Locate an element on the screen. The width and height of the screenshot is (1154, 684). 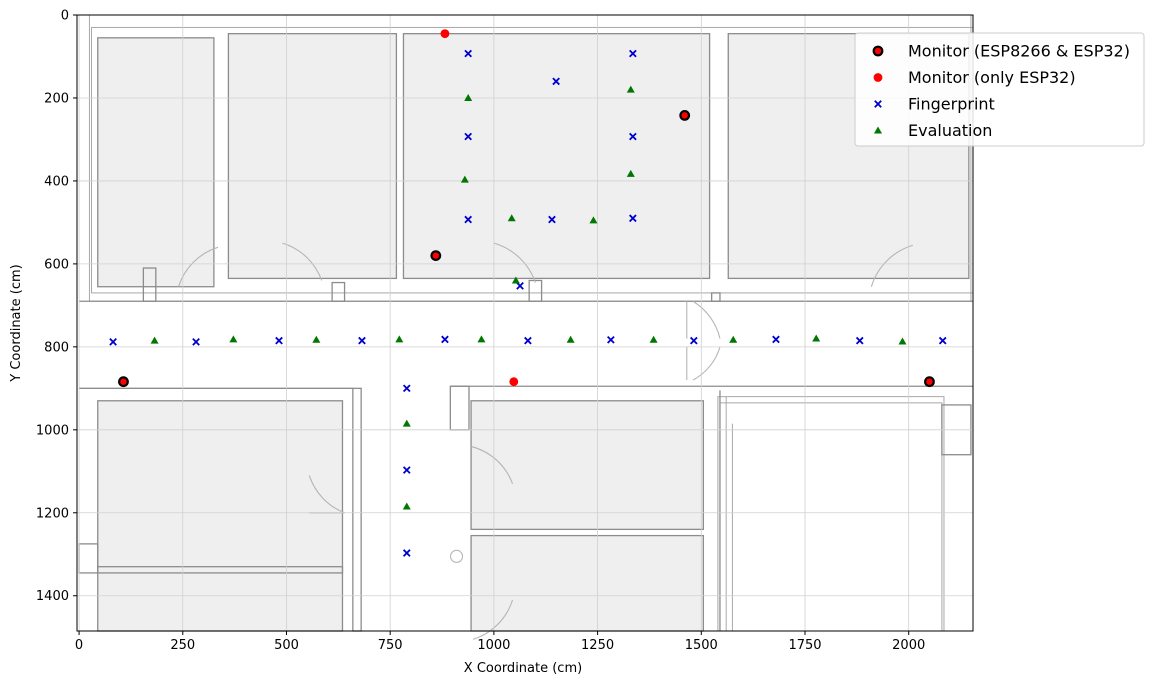
y-axis-ticks: 0 200 400 600 800 1000 1200 1400 is located at coordinates (56, 306).